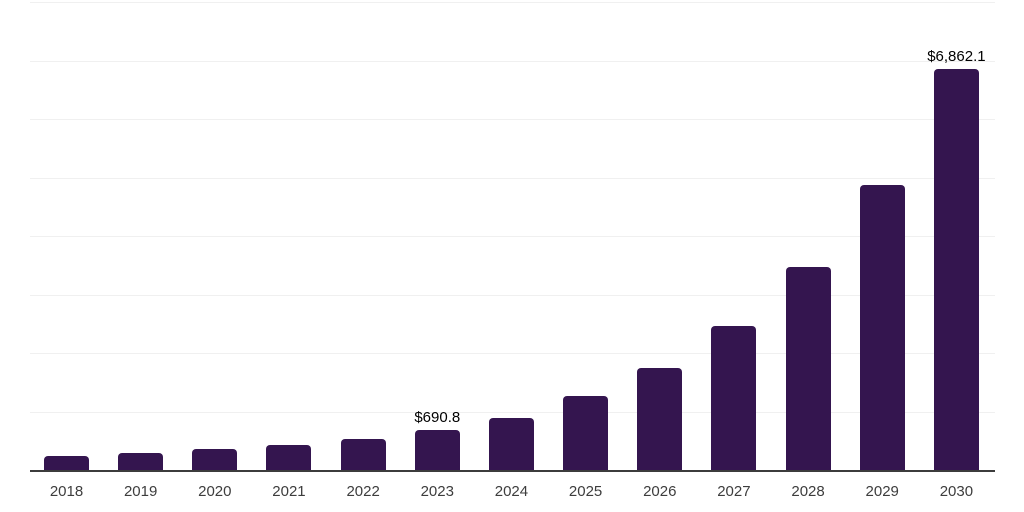  I want to click on bar-slot-2028, so click(808, 236).